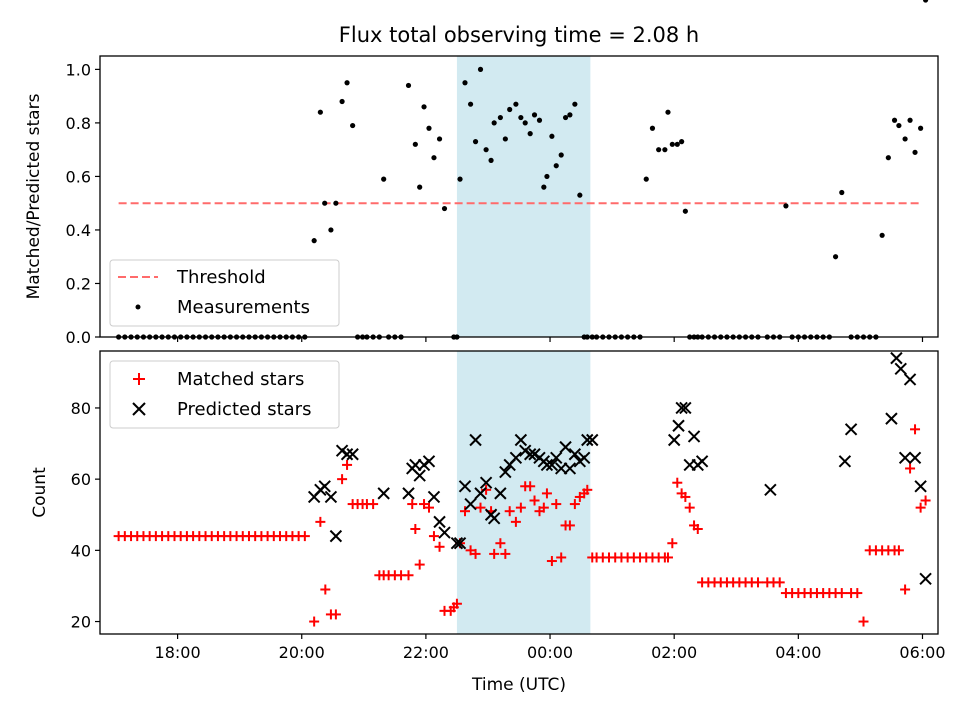 This screenshot has width=960, height=720. What do you see at coordinates (138, 307) in the screenshot?
I see `measurements-legend-swatch` at bounding box center [138, 307].